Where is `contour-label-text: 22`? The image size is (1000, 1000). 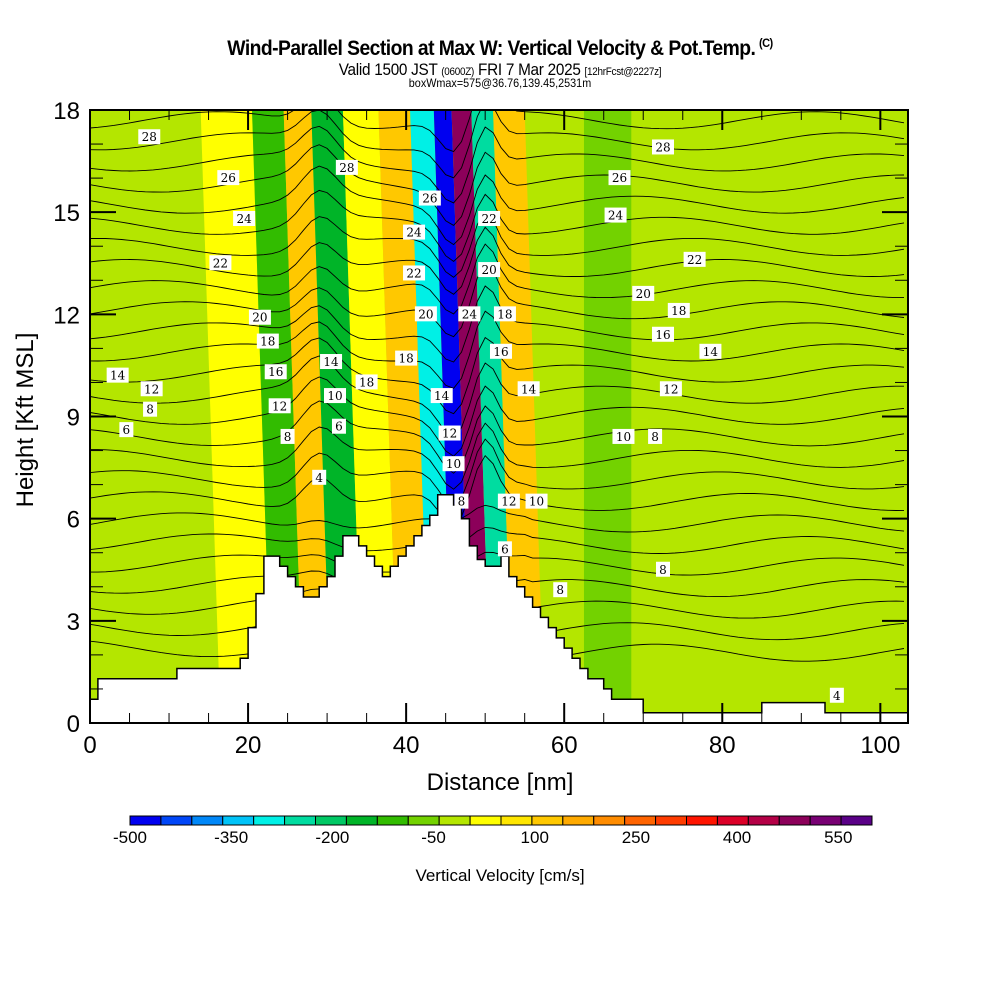
contour-label-text: 22 is located at coordinates (413, 273).